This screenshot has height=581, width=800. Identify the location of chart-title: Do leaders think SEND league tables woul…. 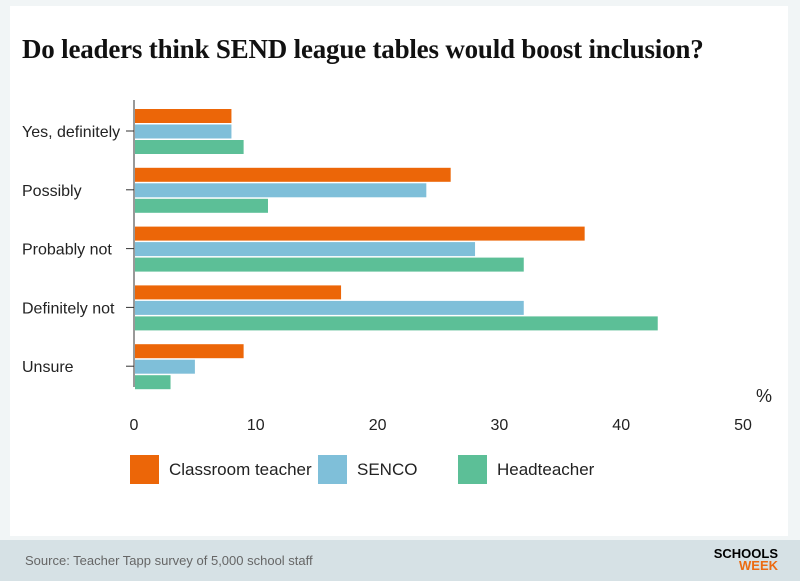
(363, 49).